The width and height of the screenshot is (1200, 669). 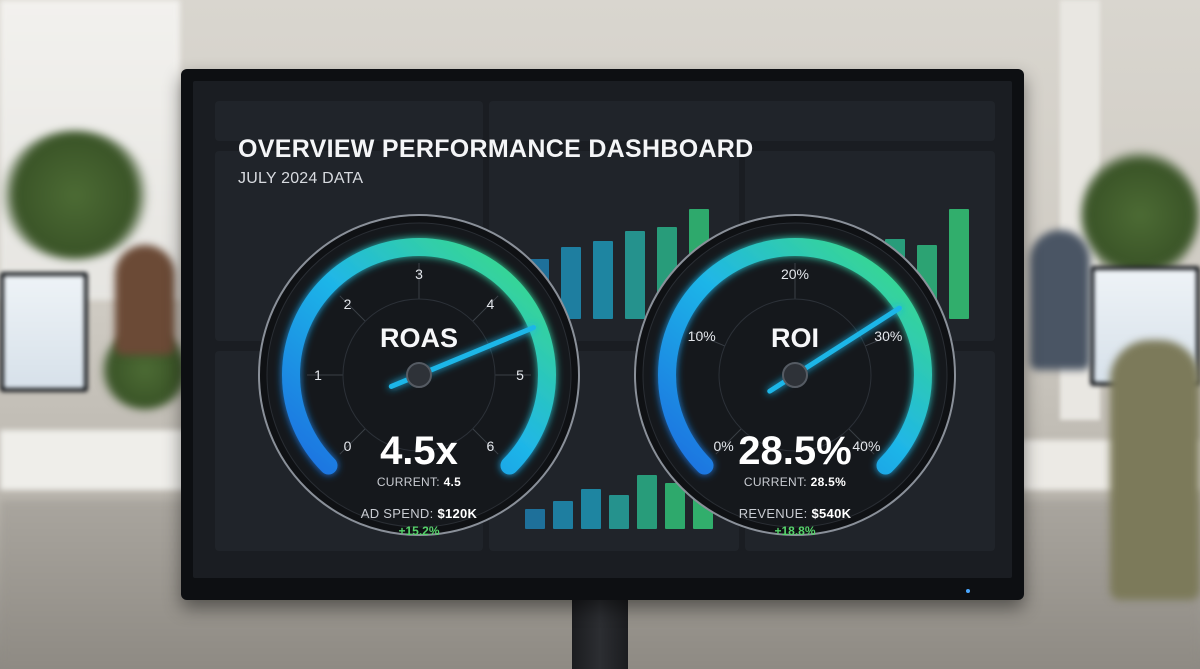 I want to click on roas-current-value: 4.5, so click(x=452, y=482).